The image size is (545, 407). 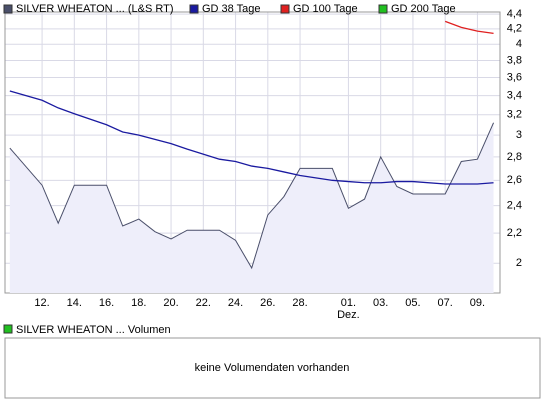 What do you see at coordinates (514, 60) in the screenshot?
I see `y-tick-label: 3,8` at bounding box center [514, 60].